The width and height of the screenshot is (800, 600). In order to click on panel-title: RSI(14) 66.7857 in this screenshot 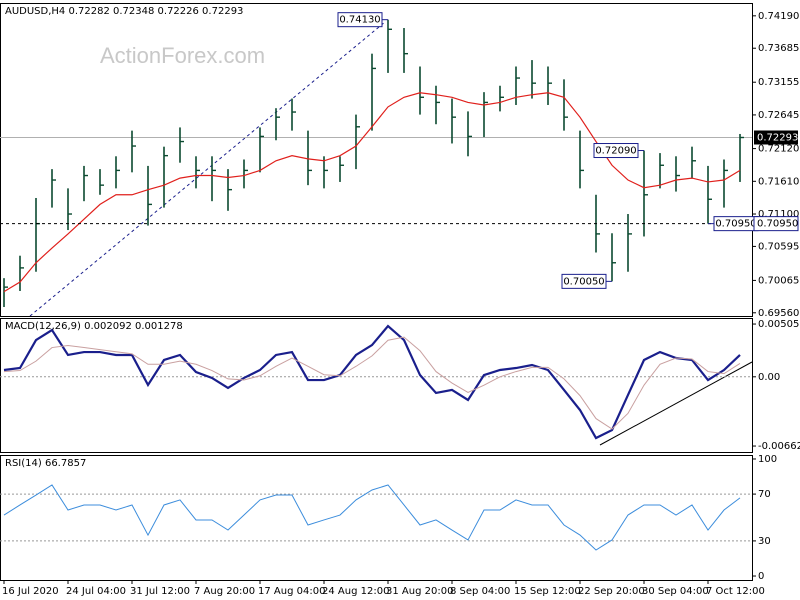, I will do `click(45, 463)`.